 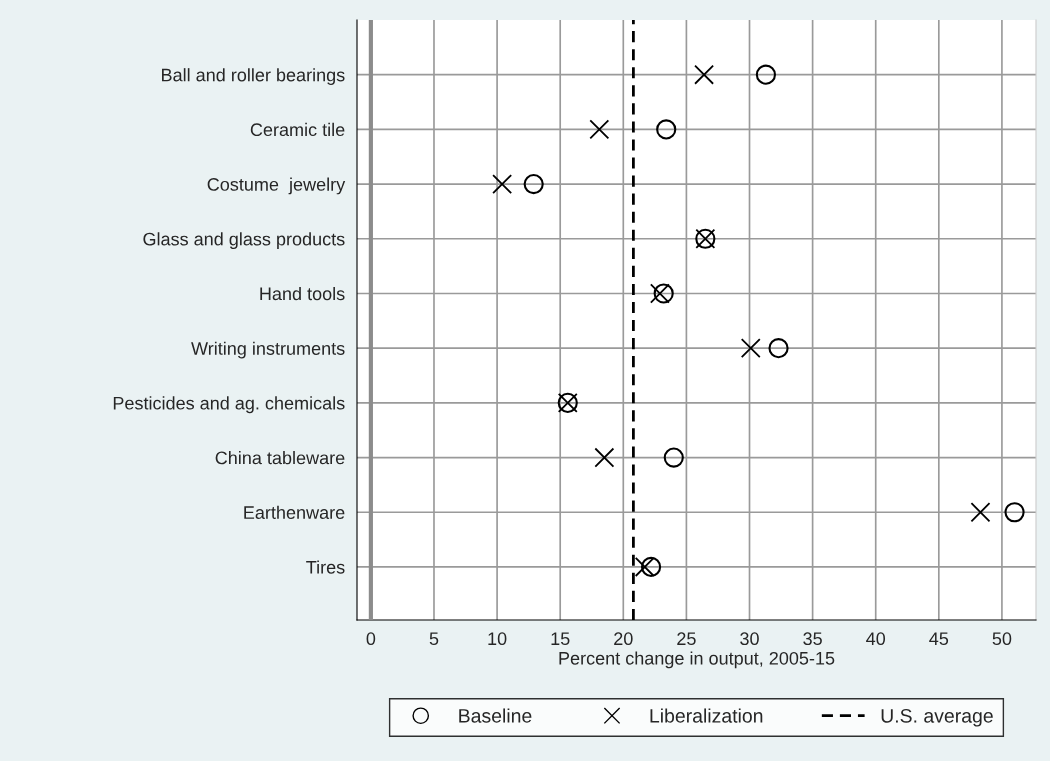 I want to click on y-tick-label: Tires, so click(x=325, y=567).